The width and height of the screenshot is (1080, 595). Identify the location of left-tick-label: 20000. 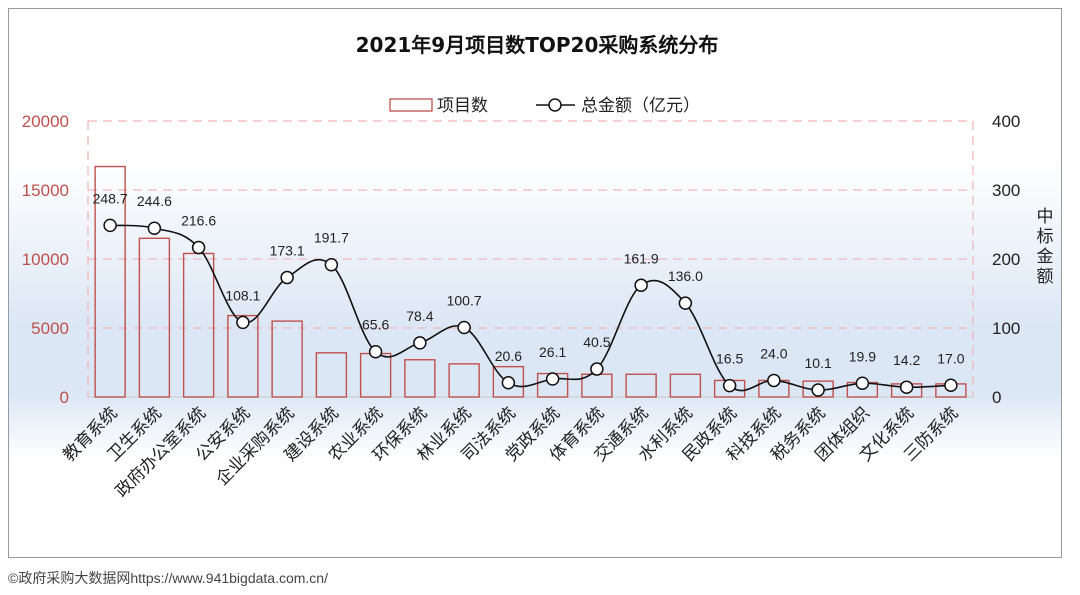
(45, 121).